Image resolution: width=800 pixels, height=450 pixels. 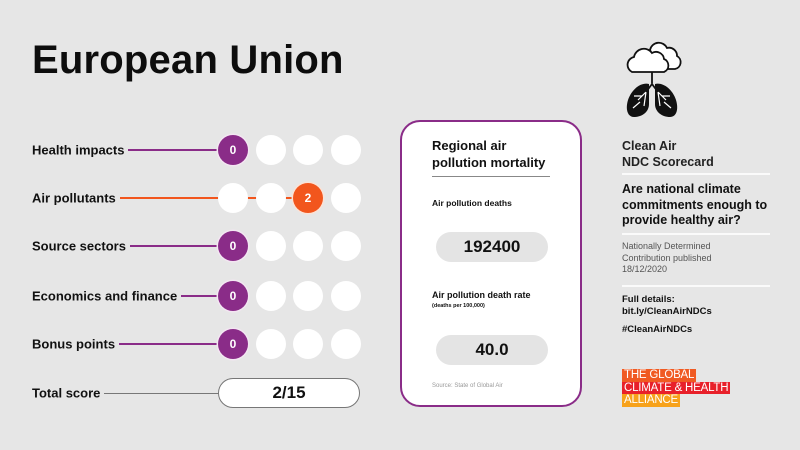 I want to click on death-rate-label: Air pollution death rate, so click(x=481, y=295).